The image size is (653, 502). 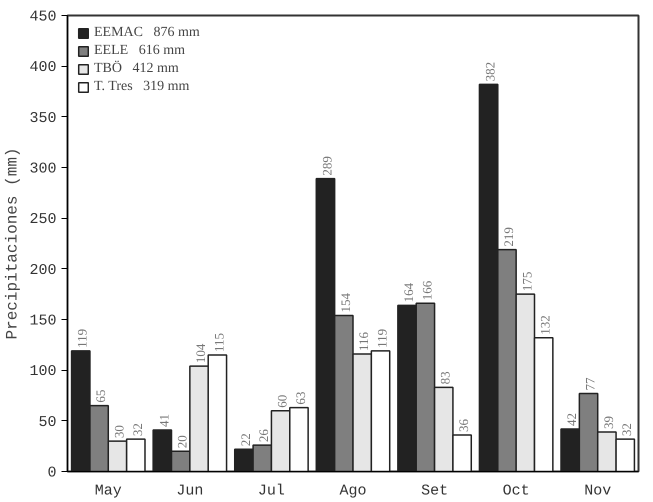 I want to click on data-label: 42, so click(x=572, y=419).